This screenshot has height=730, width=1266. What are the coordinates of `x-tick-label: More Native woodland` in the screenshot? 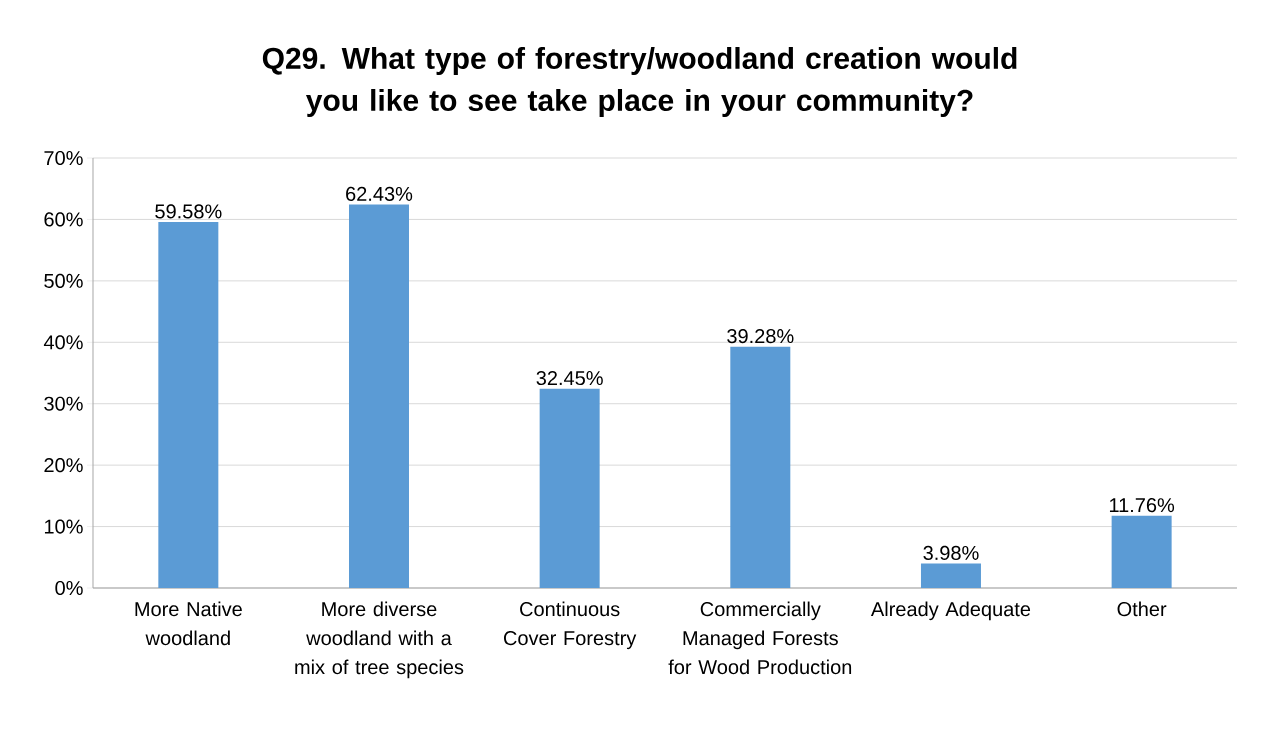 It's located at (188, 623).